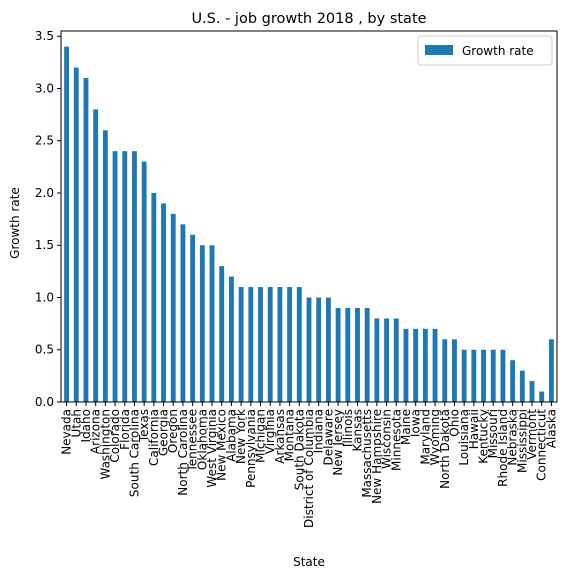 The image size is (569, 579). What do you see at coordinates (44, 88) in the screenshot?
I see `y-tick-label: 3.0` at bounding box center [44, 88].